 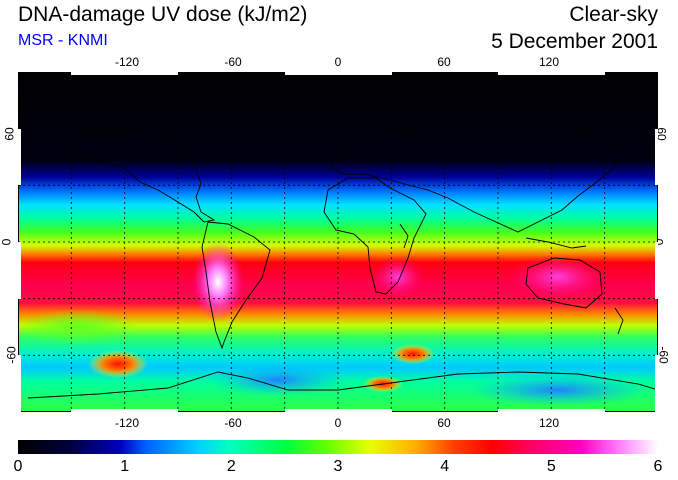 What do you see at coordinates (551, 466) in the screenshot?
I see `colorbar-label-5: 5` at bounding box center [551, 466].